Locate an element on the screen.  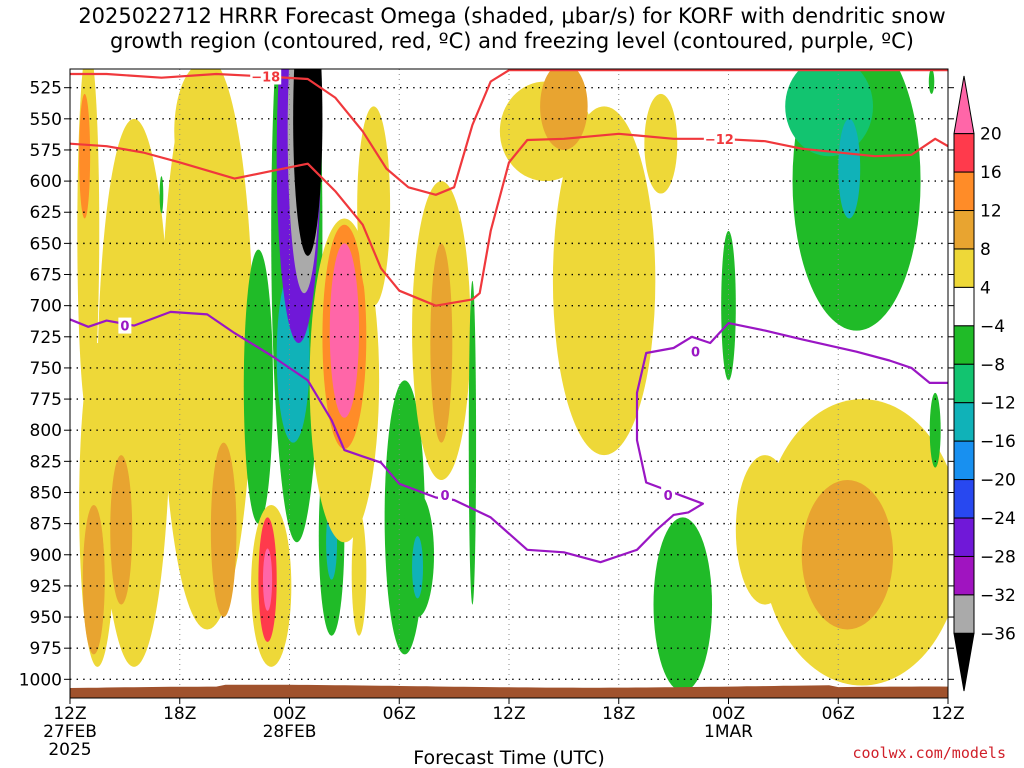
y-tick-label-825: 825 is located at coordinates (46, 462).